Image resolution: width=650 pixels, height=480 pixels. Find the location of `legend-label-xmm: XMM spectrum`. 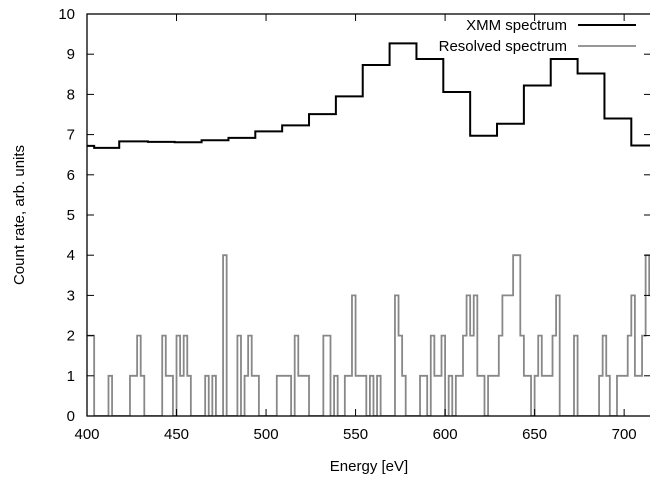

legend-label-xmm: XMM spectrum is located at coordinates (516, 25).